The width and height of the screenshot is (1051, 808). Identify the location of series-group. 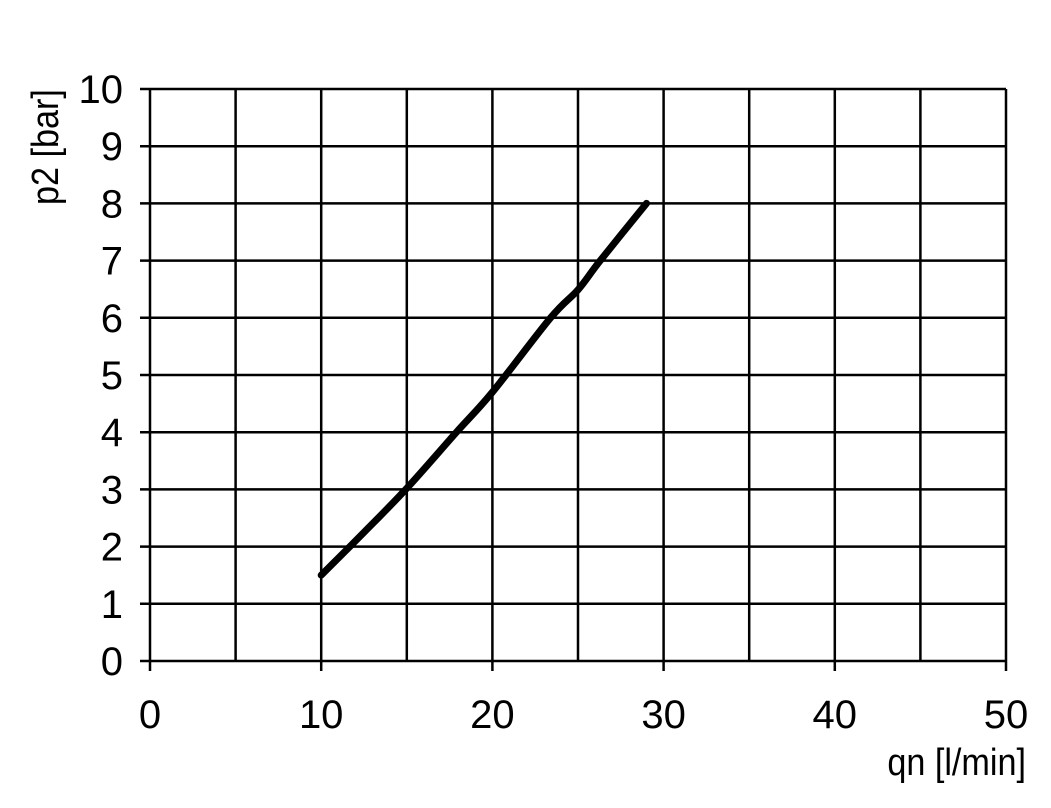
(483, 389).